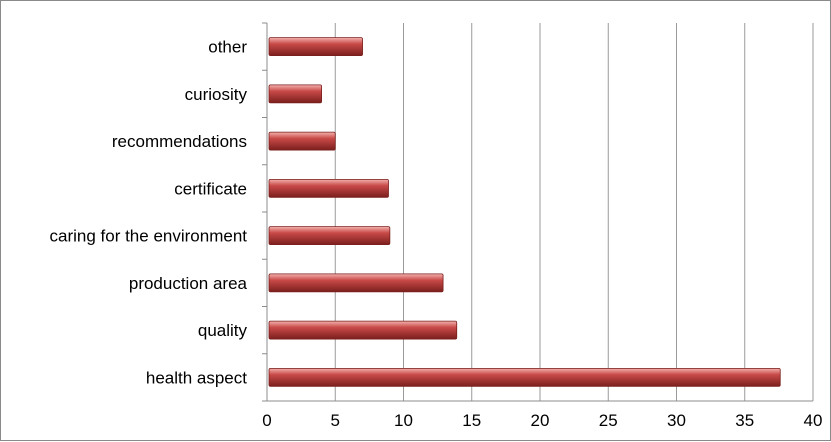  I want to click on x-tick-label: 0, so click(266, 420).